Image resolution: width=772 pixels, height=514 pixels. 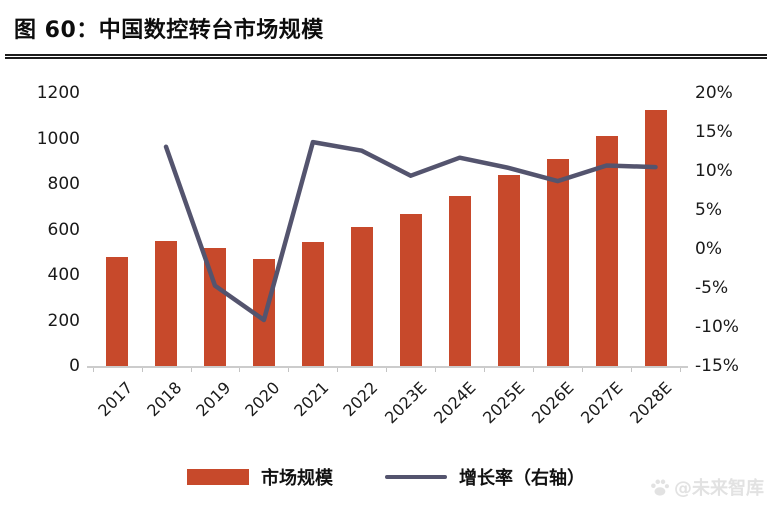 I want to click on right-axis-tick-label: -15%, so click(x=717, y=366).